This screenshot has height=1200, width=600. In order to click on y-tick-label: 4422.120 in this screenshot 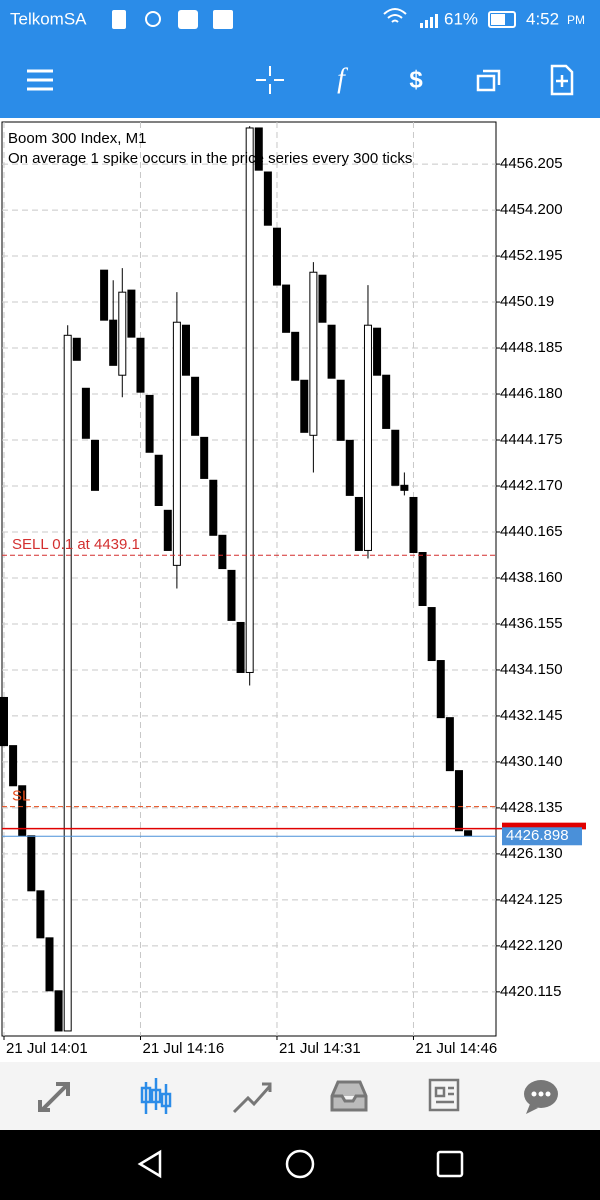, I will do `click(531, 945)`.